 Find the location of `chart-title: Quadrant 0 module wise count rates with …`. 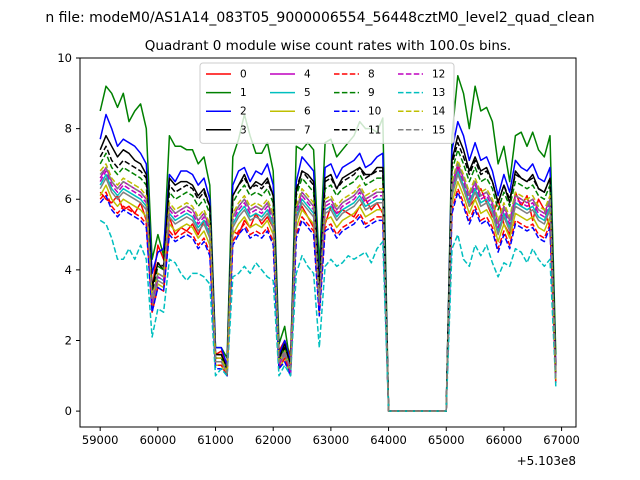

chart-title: Quadrant 0 module wise count rates with … is located at coordinates (328, 46).